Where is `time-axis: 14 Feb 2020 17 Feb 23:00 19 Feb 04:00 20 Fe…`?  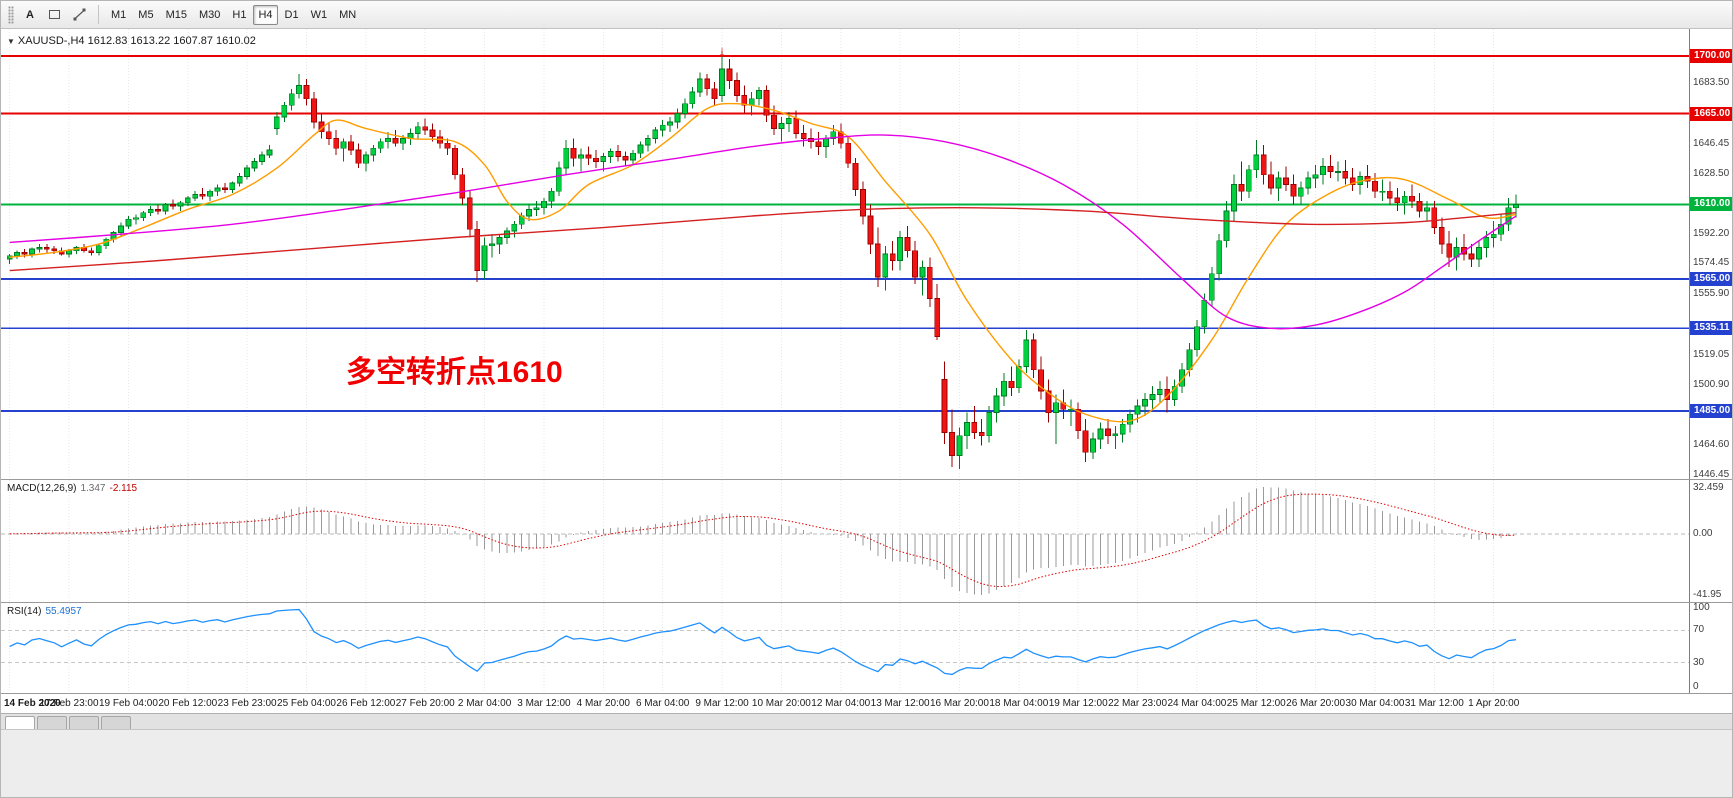
time-axis: 14 Feb 2020 17 Feb 23:00 19 Feb 04:00 20 Fe… is located at coordinates (866, 703).